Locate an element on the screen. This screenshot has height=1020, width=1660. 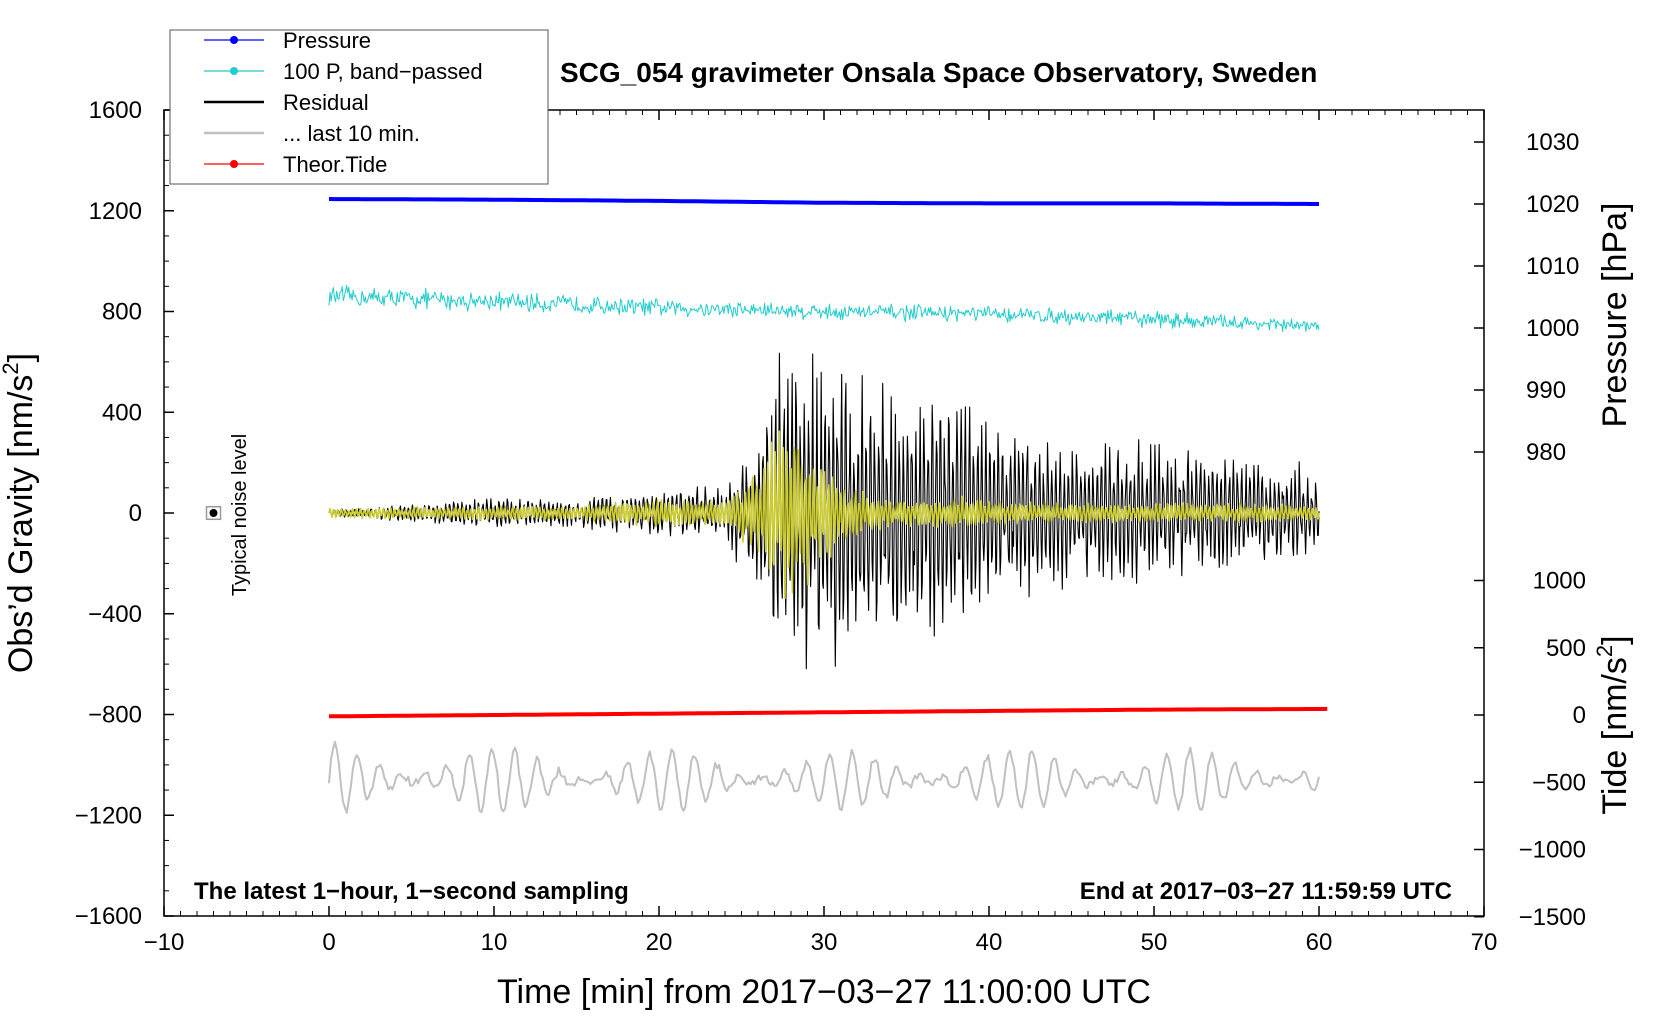
x-tick-label: 70 is located at coordinates (1484, 942).